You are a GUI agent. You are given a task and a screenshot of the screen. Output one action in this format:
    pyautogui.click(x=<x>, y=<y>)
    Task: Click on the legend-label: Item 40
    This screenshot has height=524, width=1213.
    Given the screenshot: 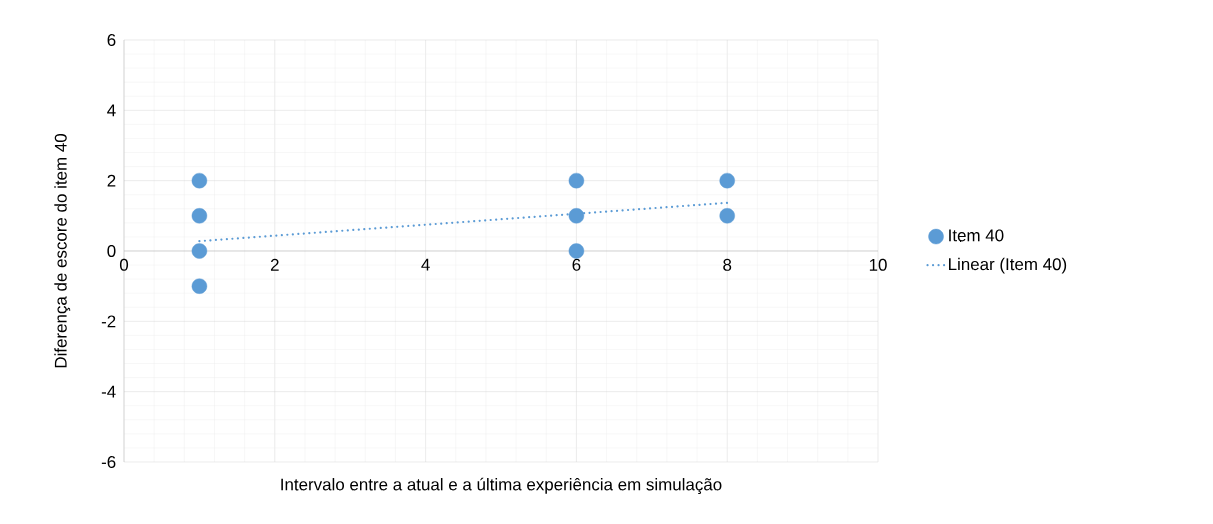 What is the action you would take?
    pyautogui.click(x=976, y=235)
    